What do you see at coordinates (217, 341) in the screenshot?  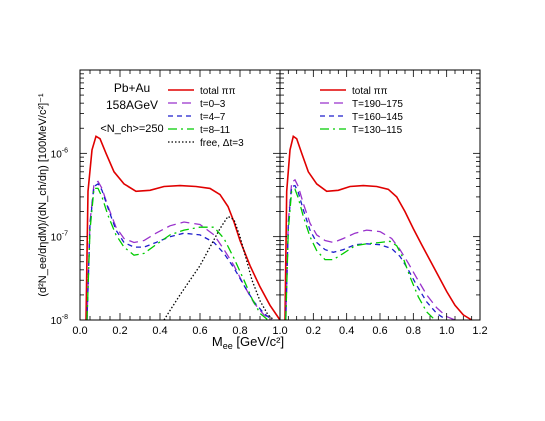 I see `x-axis-label-main: M` at bounding box center [217, 341].